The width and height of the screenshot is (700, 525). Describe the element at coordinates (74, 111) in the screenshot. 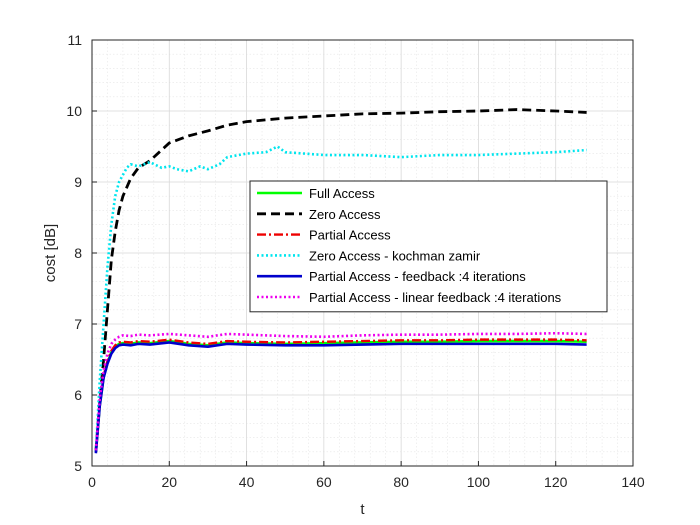

I see `y-tick-label: 10` at that location.